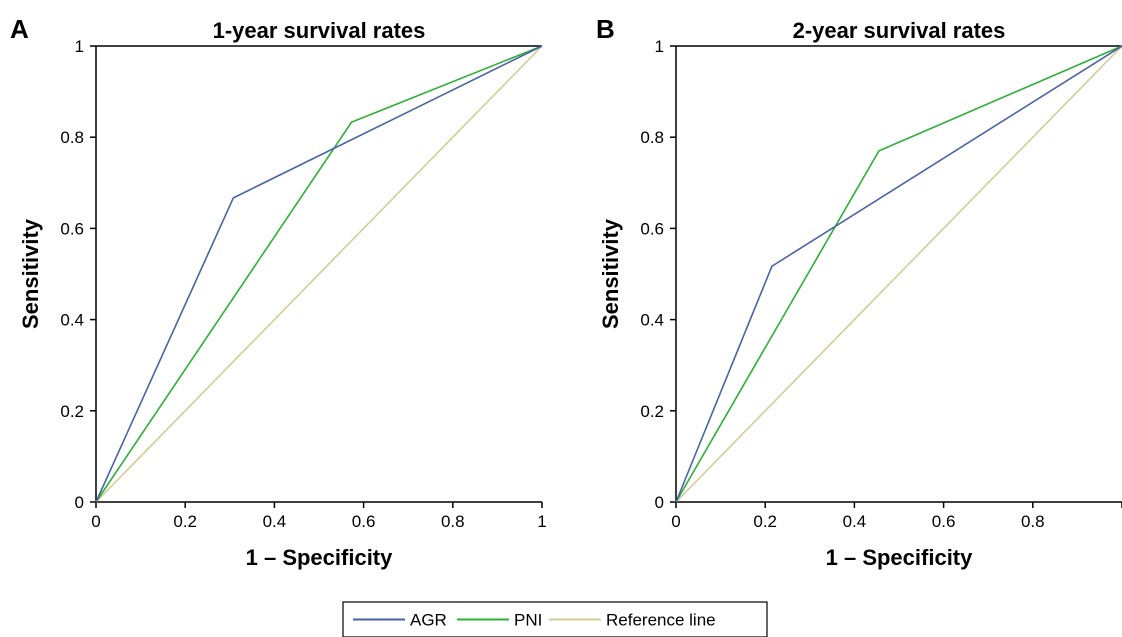 The image size is (1122, 637). Describe the element at coordinates (555, 619) in the screenshot. I see `legend: AGR PNI Reference line` at that location.